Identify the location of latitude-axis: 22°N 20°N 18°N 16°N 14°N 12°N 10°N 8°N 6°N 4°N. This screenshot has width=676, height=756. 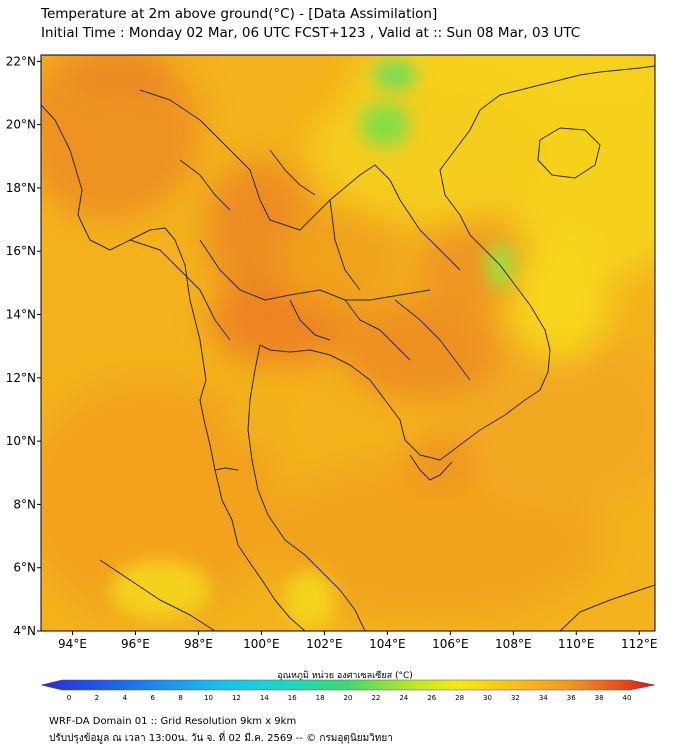
(23, 346).